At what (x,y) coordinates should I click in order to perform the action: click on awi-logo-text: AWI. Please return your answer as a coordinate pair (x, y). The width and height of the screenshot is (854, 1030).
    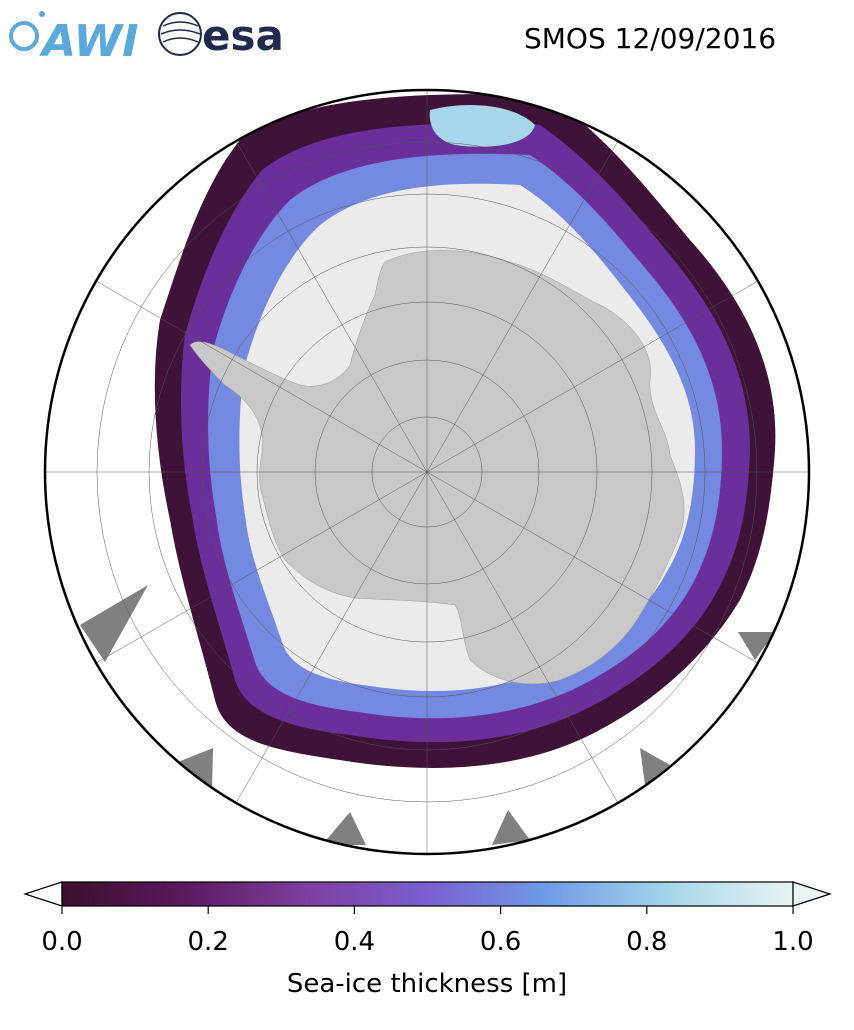
    Looking at the image, I should click on (89, 38).